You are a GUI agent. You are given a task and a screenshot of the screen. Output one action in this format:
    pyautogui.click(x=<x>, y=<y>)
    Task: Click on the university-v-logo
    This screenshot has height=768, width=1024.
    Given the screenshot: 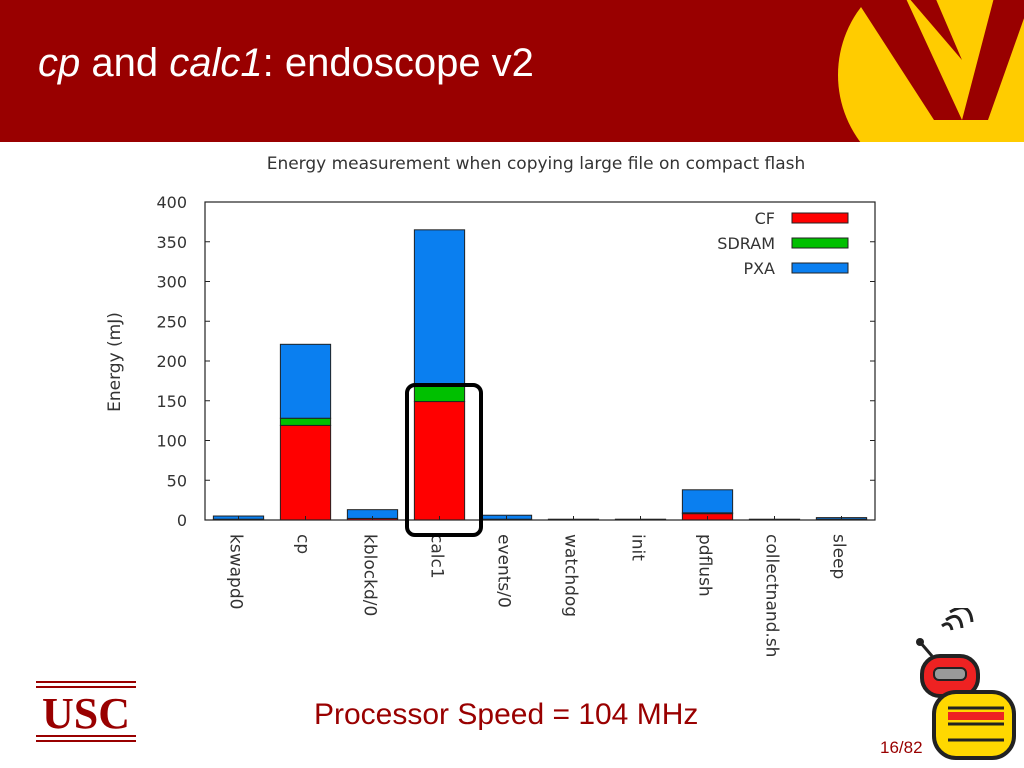 What is the action you would take?
    pyautogui.click(x=931, y=71)
    